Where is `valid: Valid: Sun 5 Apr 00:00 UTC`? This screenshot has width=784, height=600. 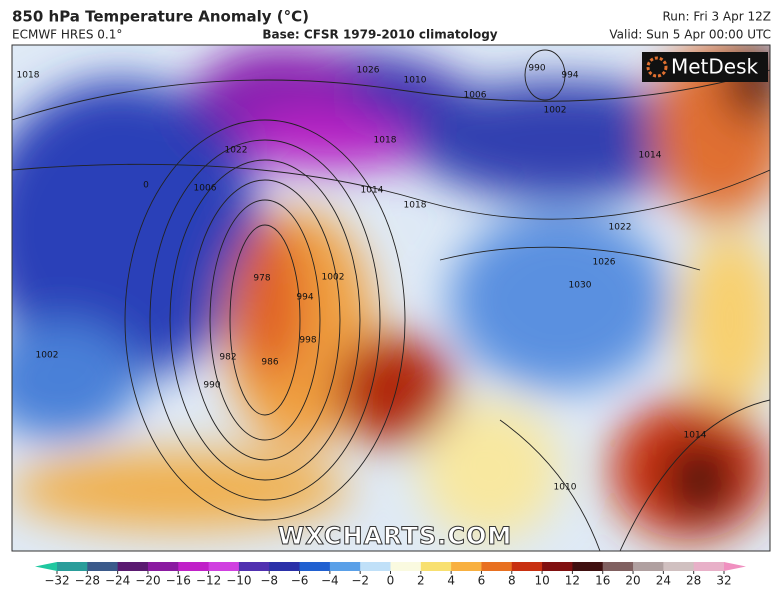 valid: Valid: Sun 5 Apr 00:00 UTC is located at coordinates (690, 35).